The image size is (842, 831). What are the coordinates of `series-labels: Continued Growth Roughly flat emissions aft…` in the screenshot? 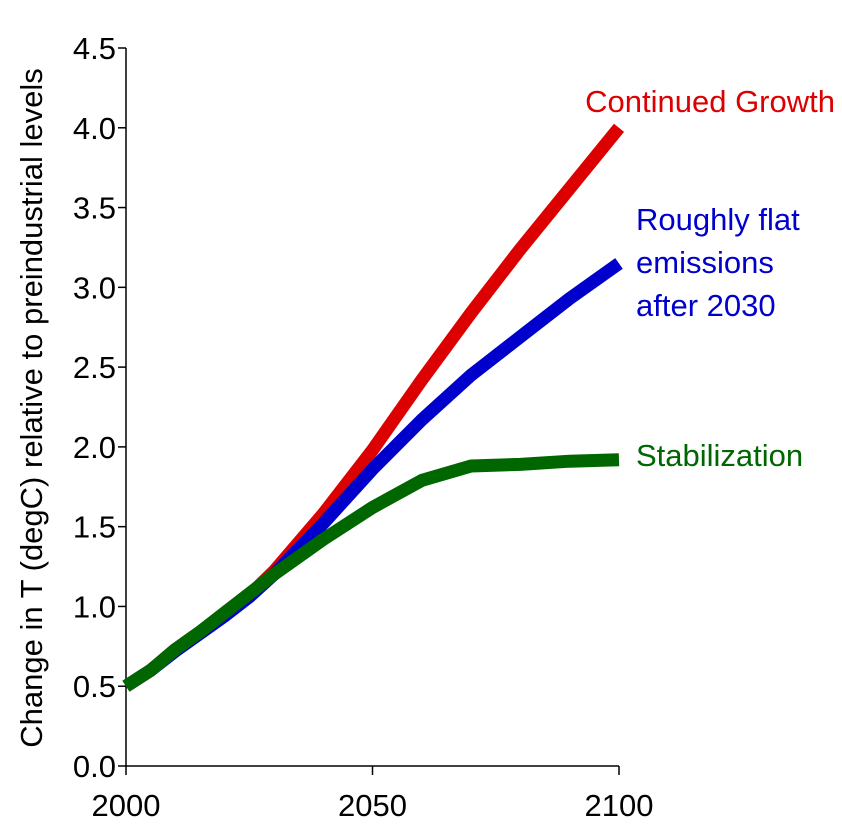 It's located at (710, 278).